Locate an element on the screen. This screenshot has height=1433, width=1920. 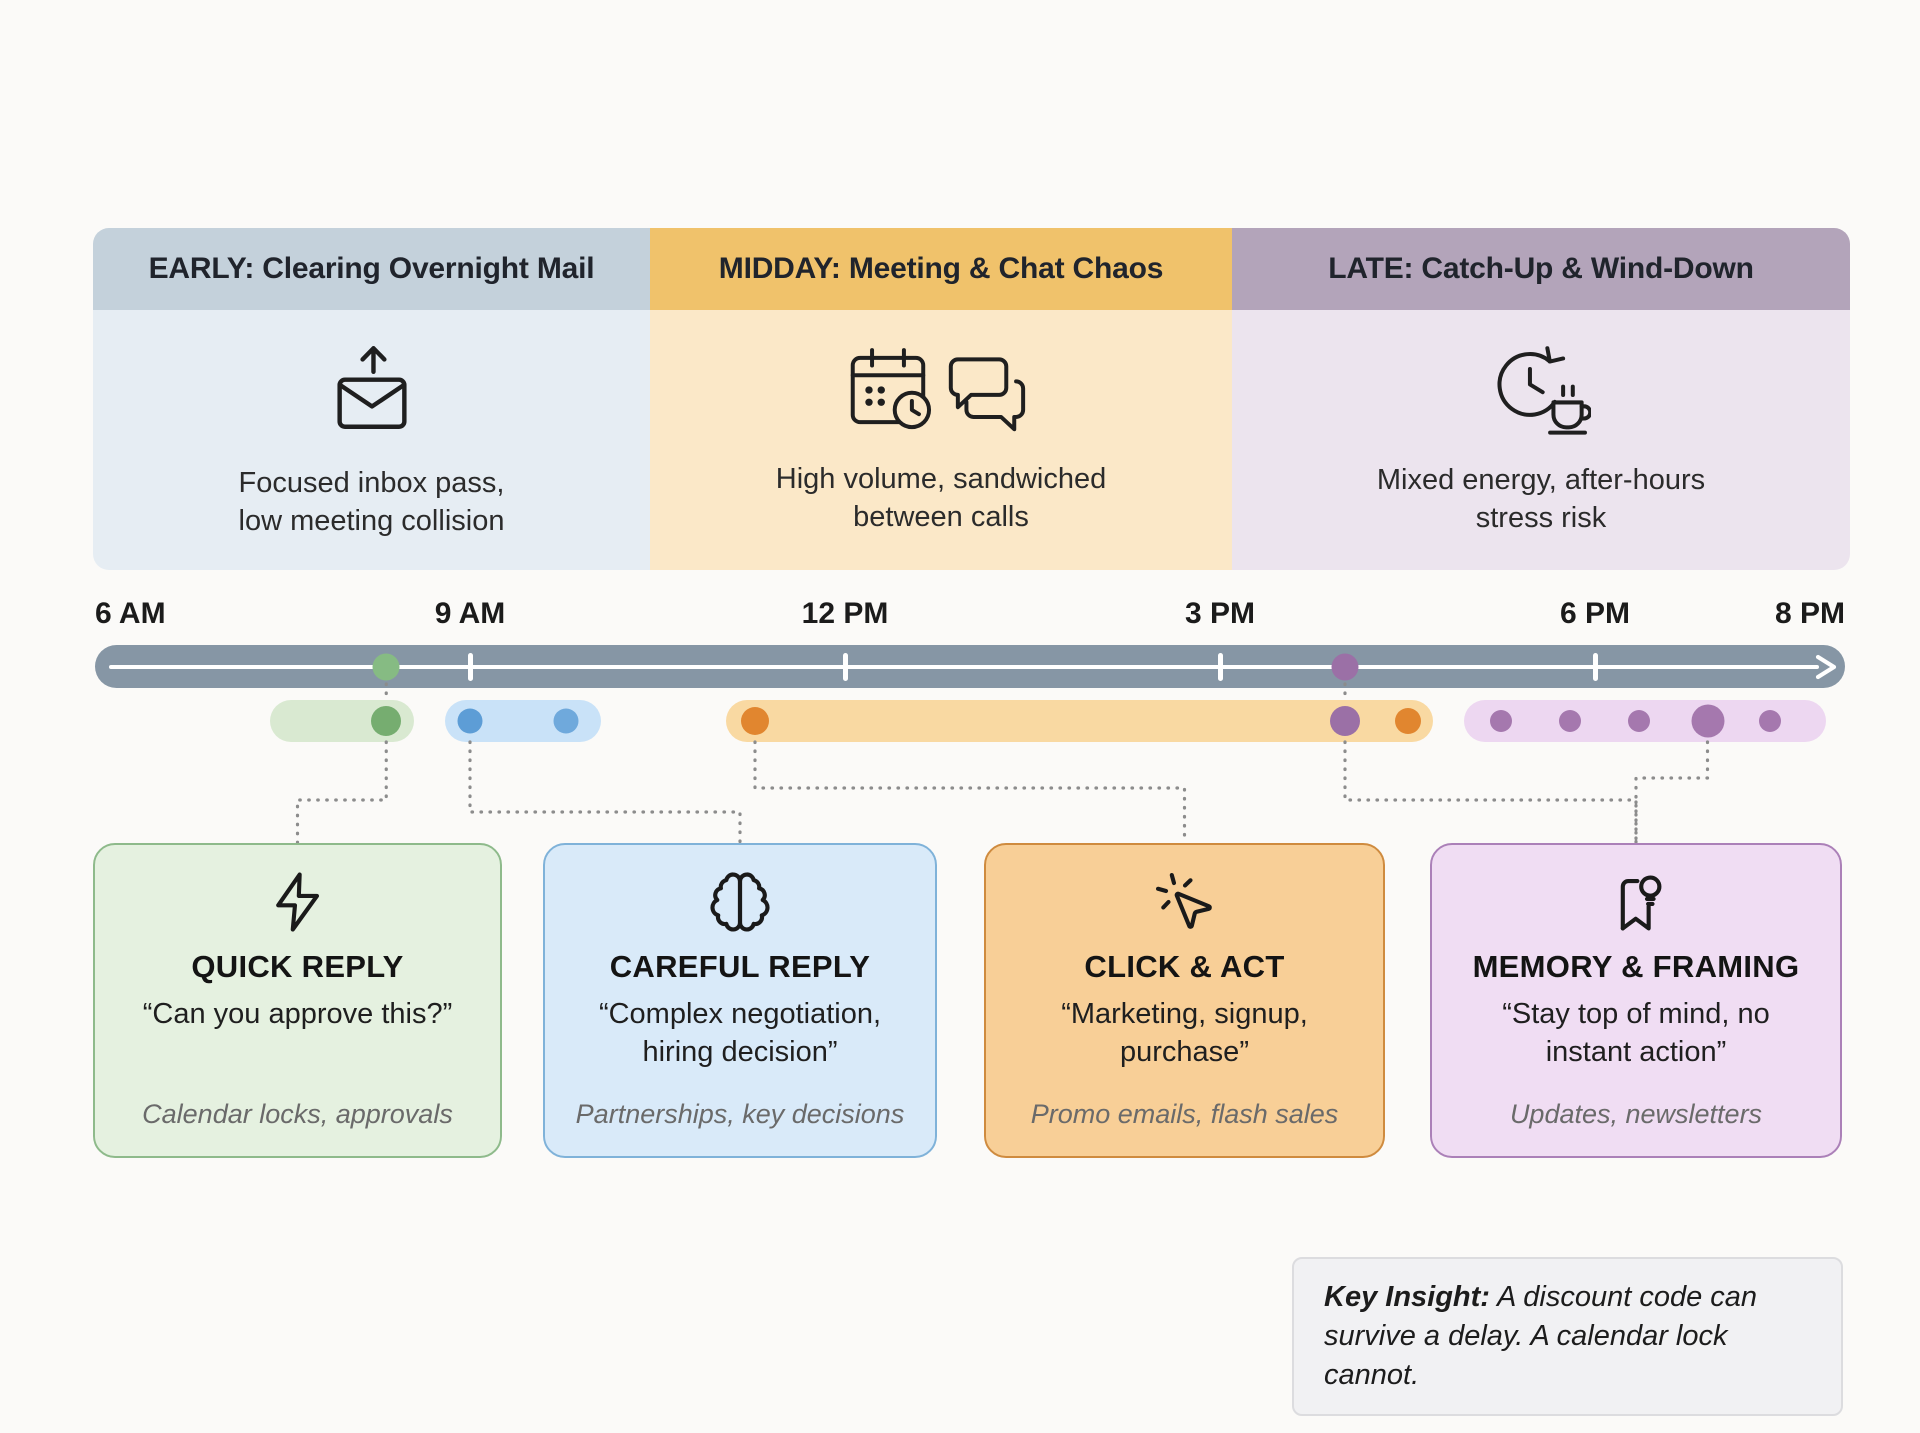
morning-window-pill is located at coordinates (523, 721).